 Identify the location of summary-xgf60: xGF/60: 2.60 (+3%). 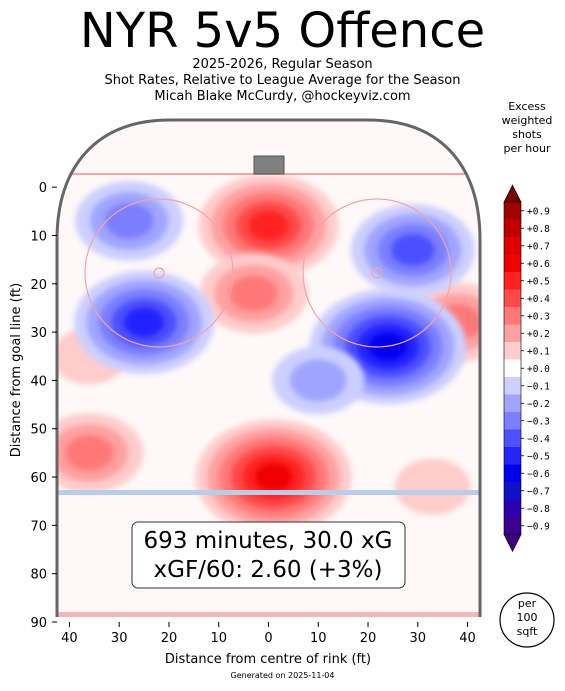
(268, 570).